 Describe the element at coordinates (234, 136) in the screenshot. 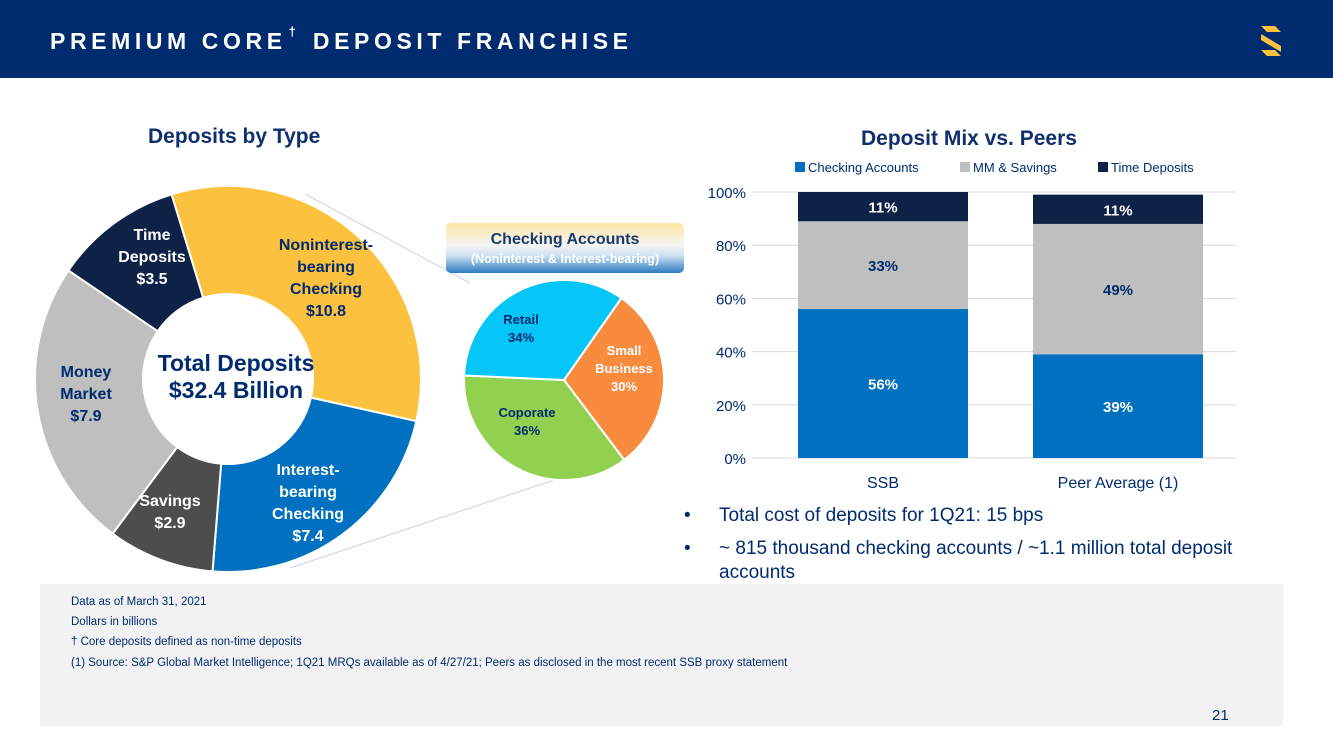

I see `donut-chart-title: Deposits by Type` at that location.